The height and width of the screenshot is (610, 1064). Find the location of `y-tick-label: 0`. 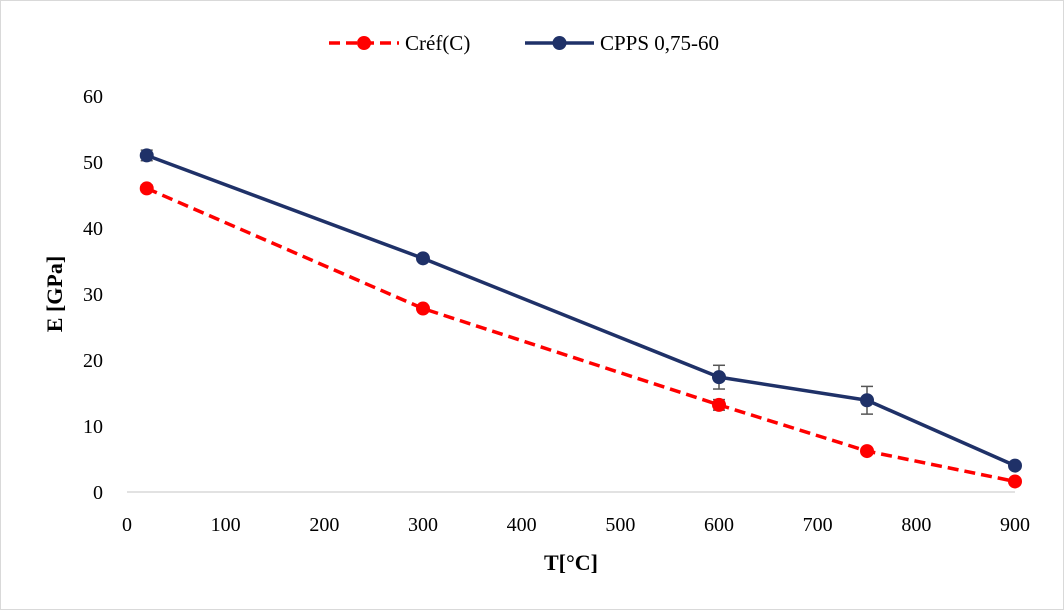

y-tick-label: 0 is located at coordinates (98, 493).